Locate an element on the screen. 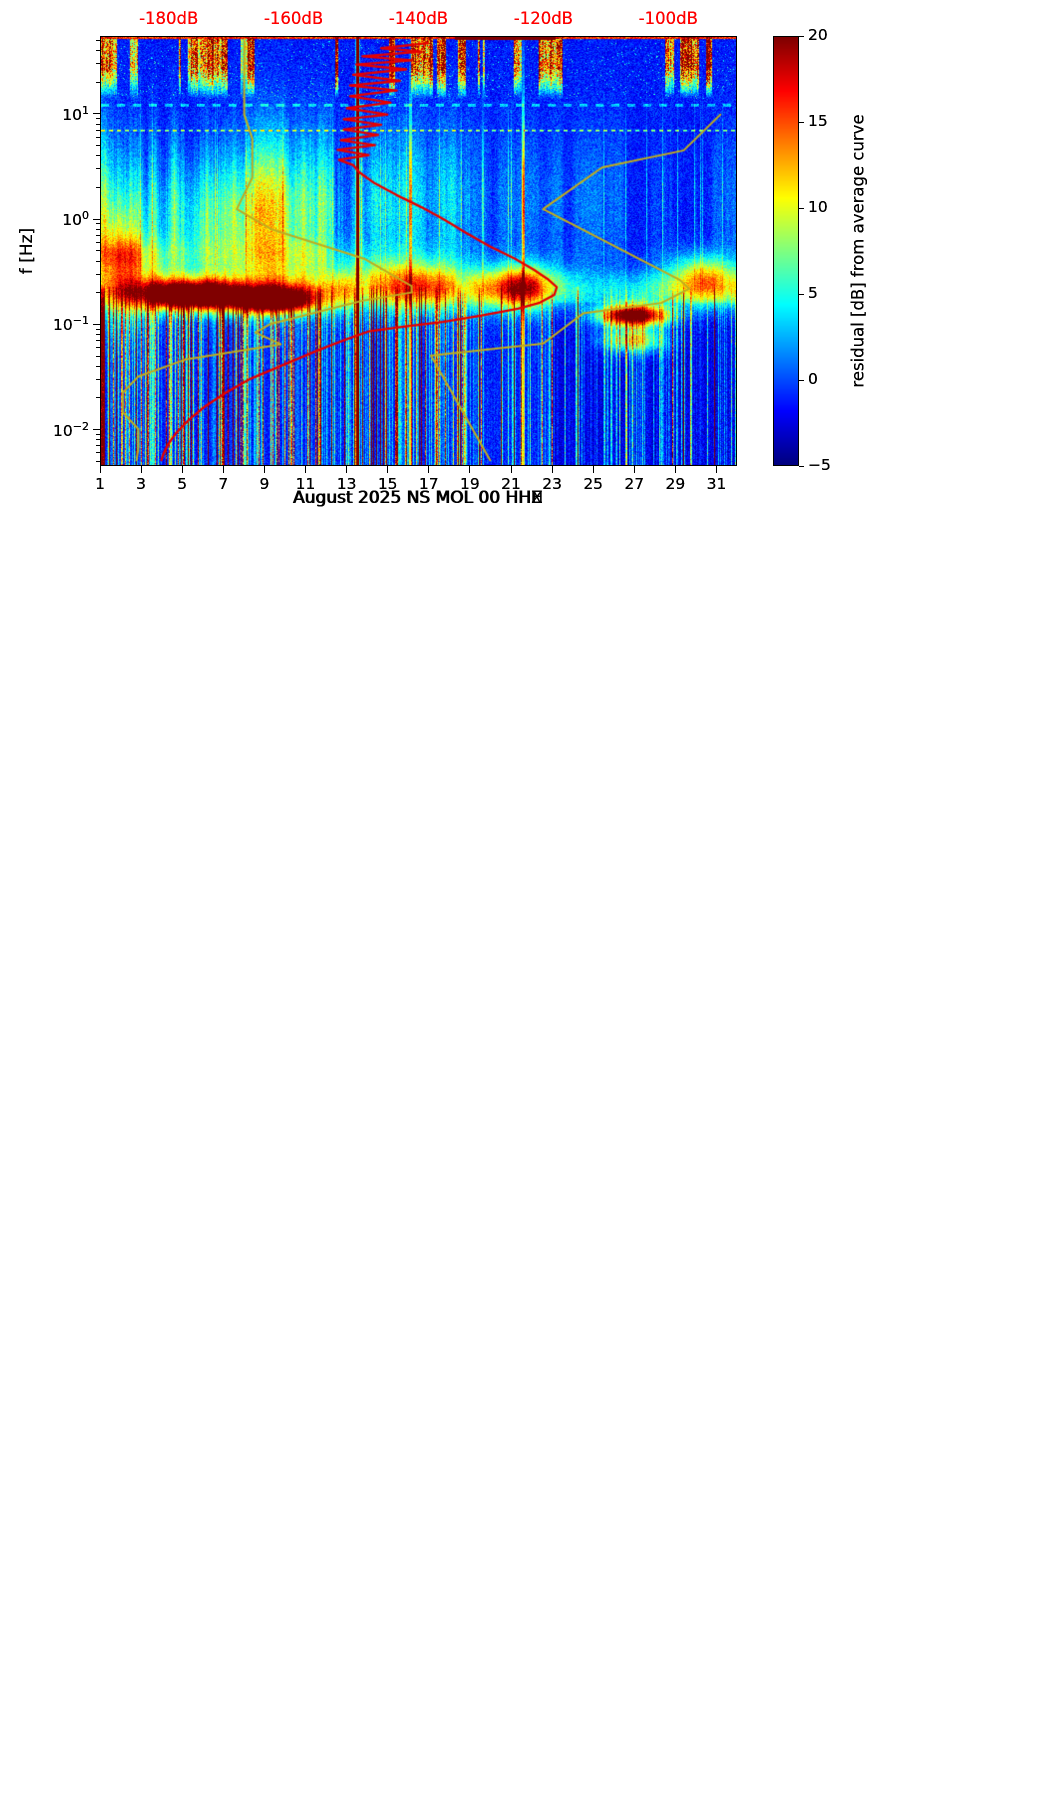 The height and width of the screenshot is (1806, 1052). top-axis-tick-label: -140dB is located at coordinates (418, 18).